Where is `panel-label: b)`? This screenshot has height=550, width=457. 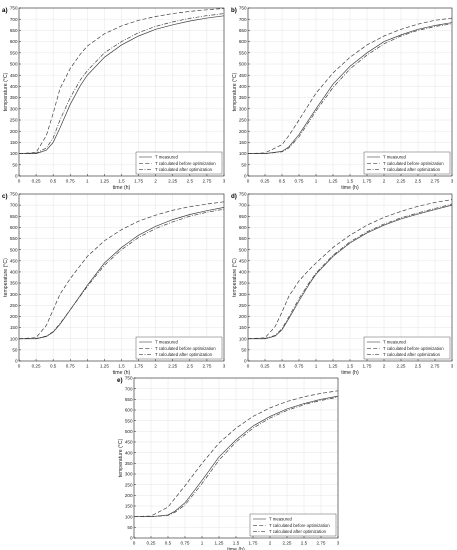
panel-label: b) is located at coordinates (234, 10).